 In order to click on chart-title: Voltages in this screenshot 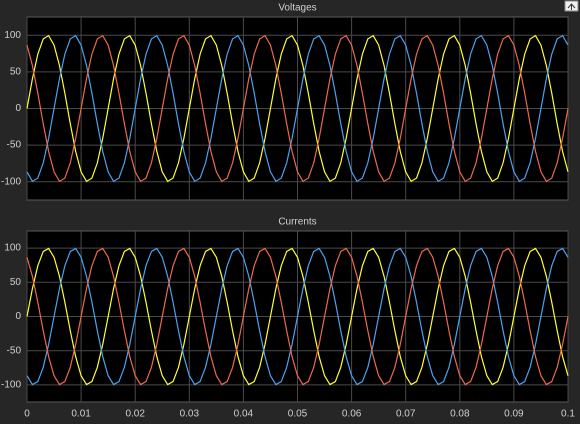, I will do `click(297, 8)`.